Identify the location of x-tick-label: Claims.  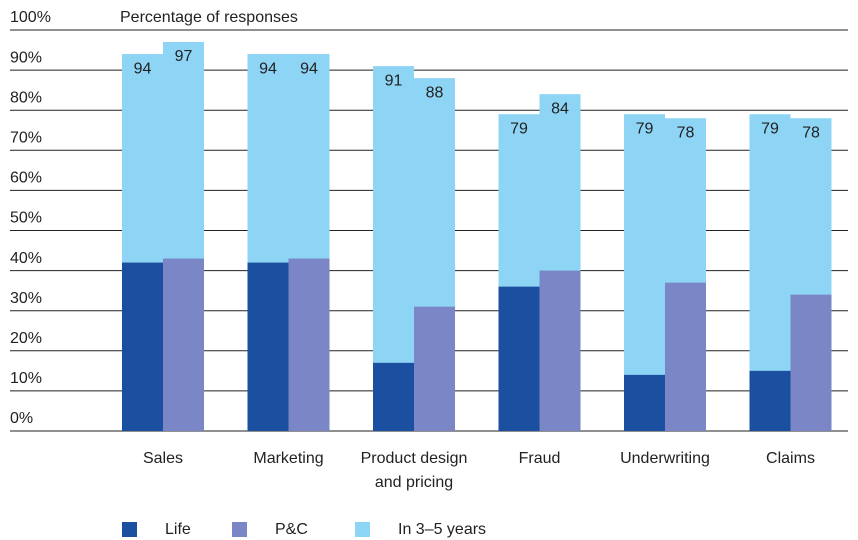
(790, 458).